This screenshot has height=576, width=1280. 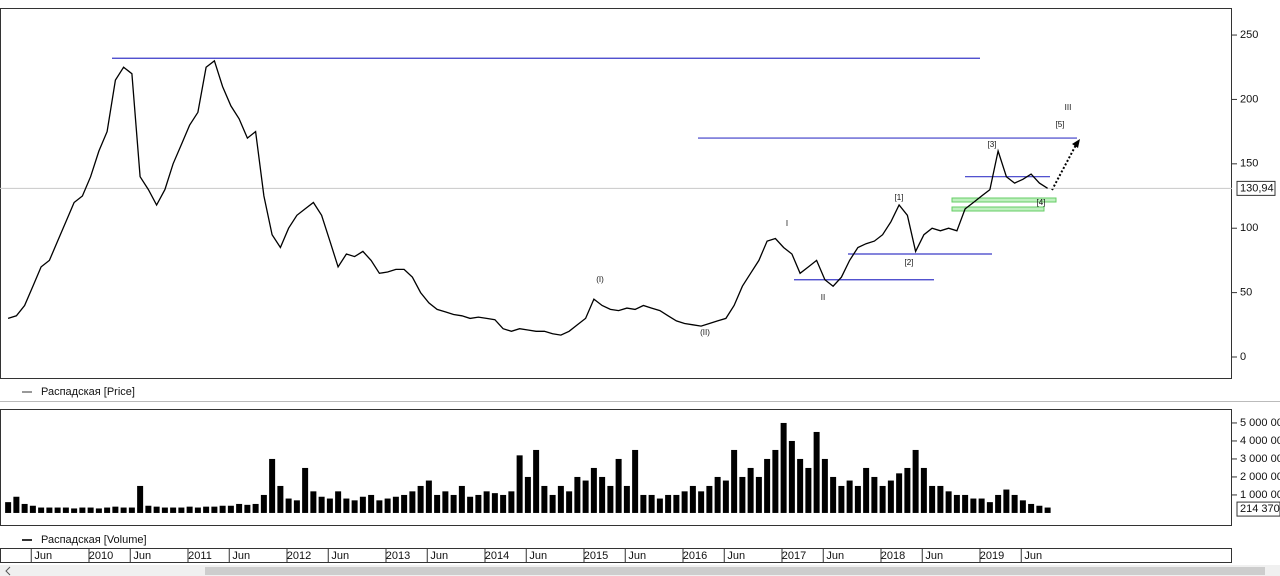 I want to click on projection-arrow, so click(x=1064, y=166).